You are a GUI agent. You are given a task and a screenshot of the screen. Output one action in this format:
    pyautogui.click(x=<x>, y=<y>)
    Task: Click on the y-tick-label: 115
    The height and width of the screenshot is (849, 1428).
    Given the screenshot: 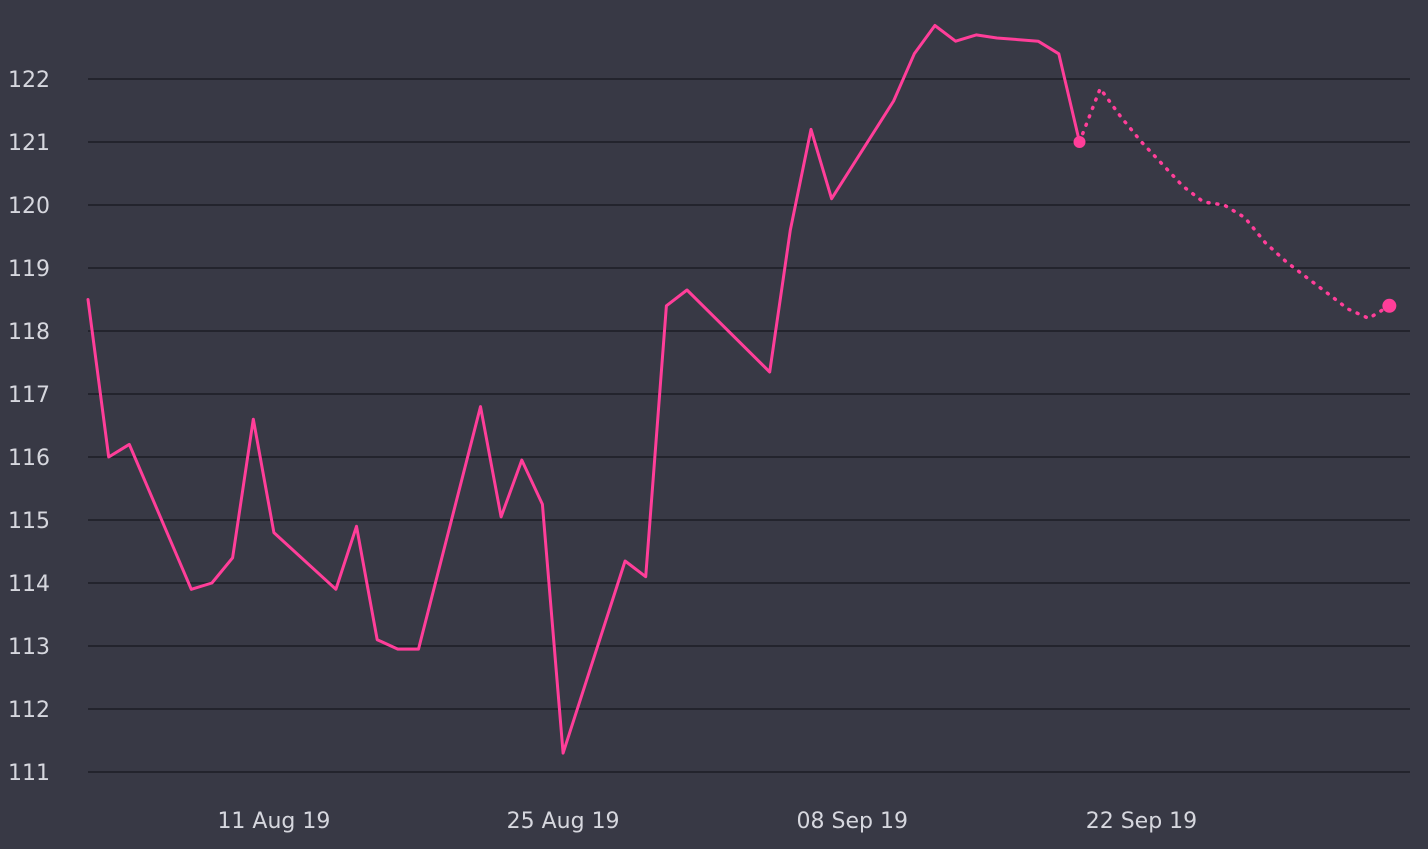 What is the action you would take?
    pyautogui.click(x=29, y=521)
    